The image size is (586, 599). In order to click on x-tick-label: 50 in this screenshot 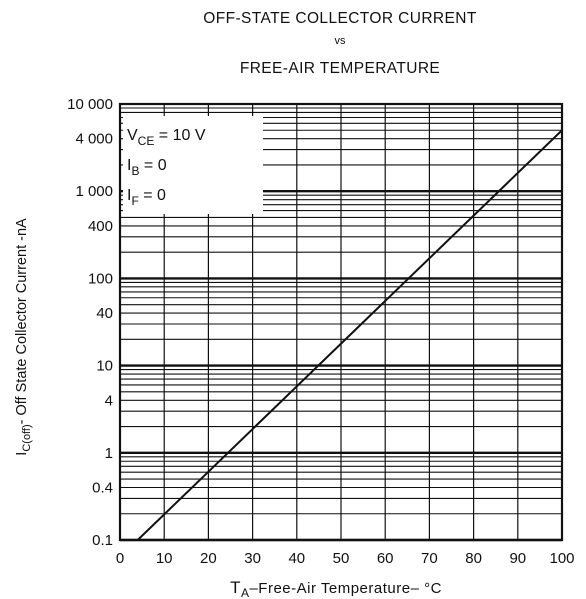, I will do `click(341, 558)`.